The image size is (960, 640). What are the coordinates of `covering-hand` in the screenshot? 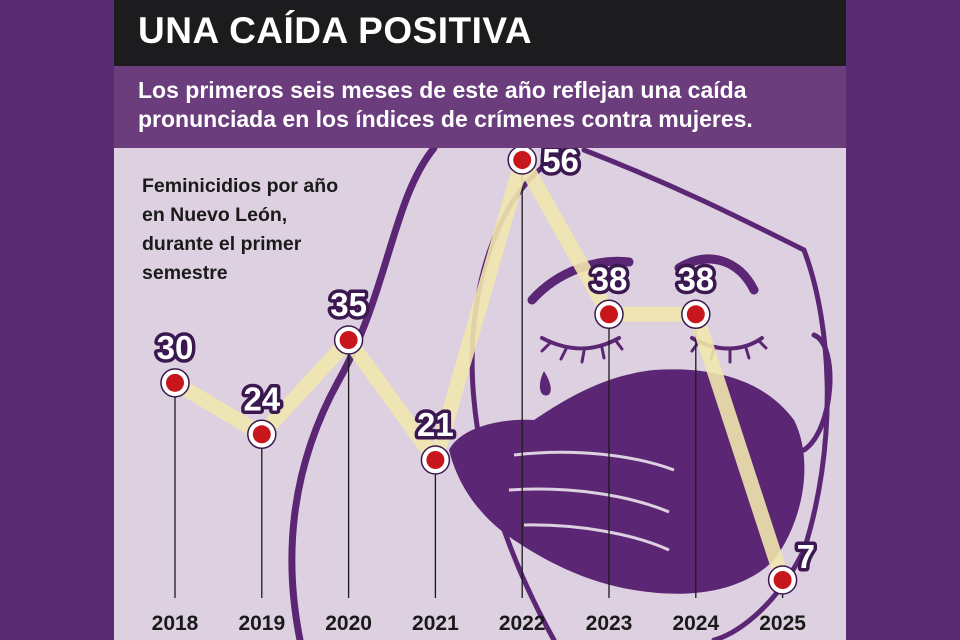 It's located at (627, 481).